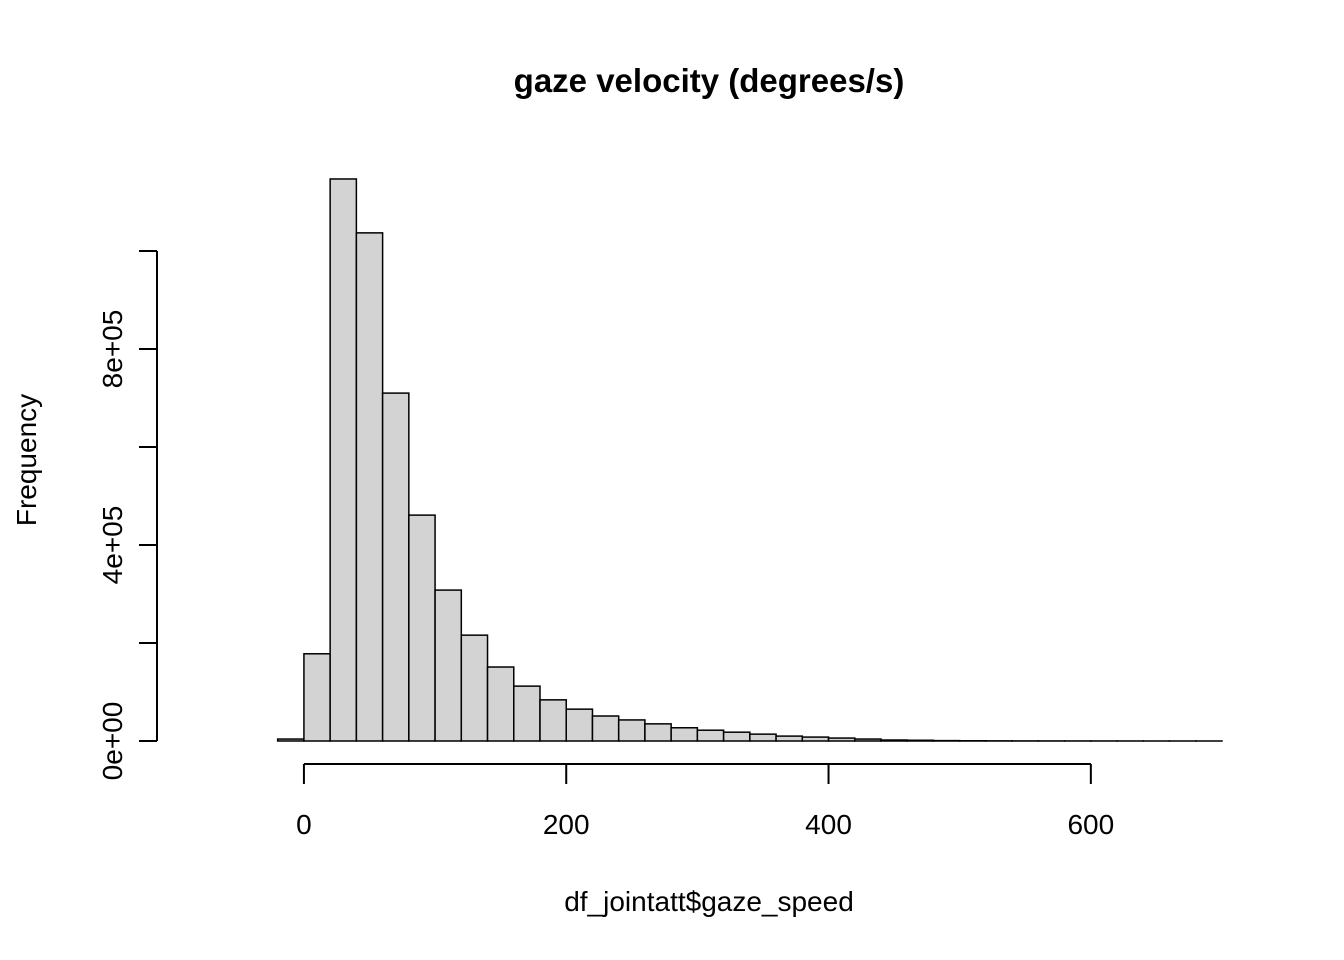 The width and height of the screenshot is (1344, 960). I want to click on x-tick-label: 200, so click(566, 824).